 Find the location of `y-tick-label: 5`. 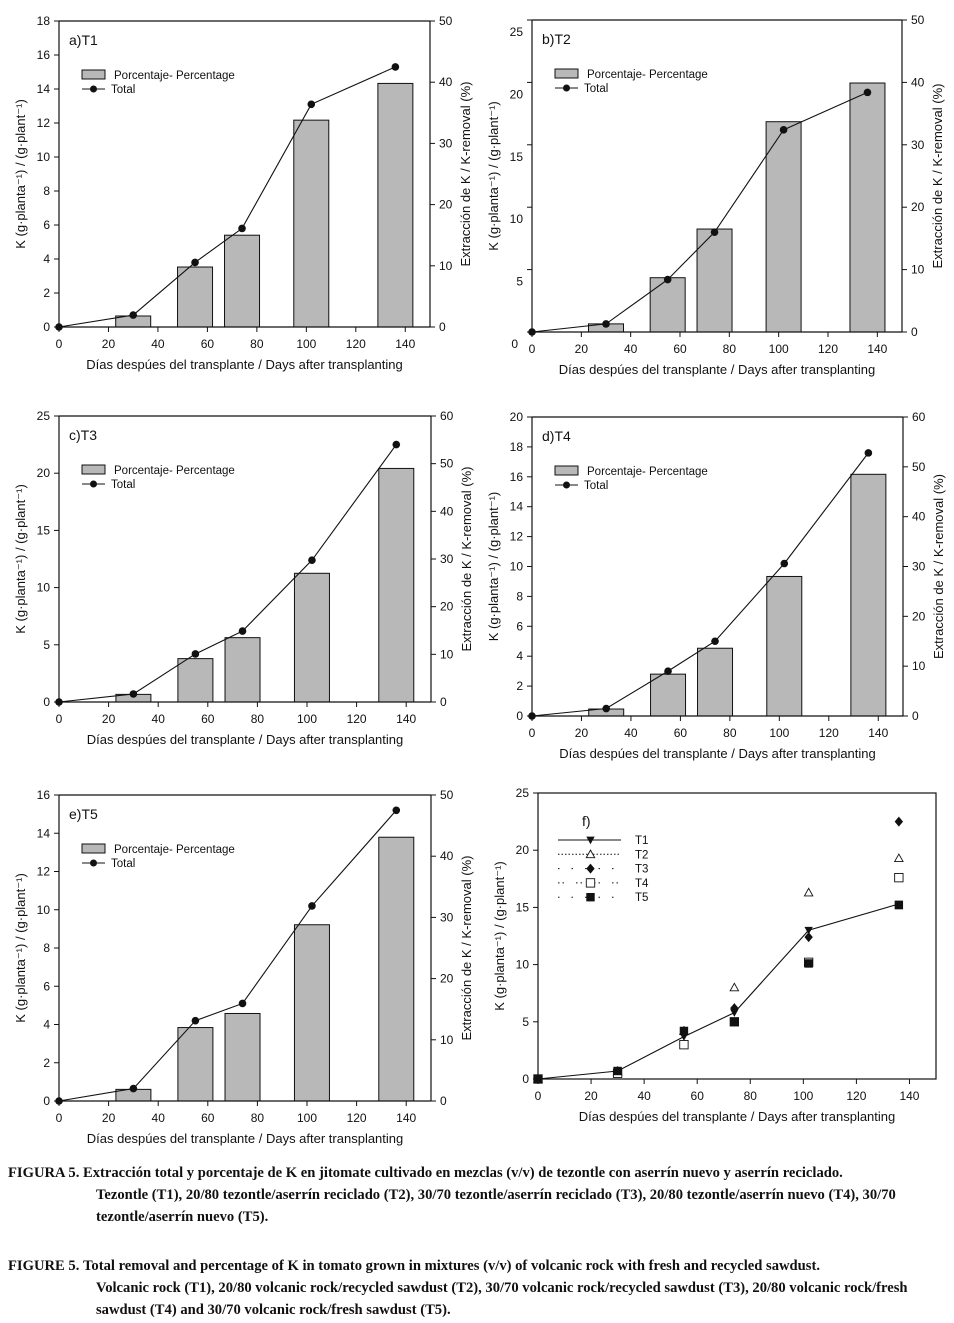

y-tick-label: 5 is located at coordinates (46, 645).